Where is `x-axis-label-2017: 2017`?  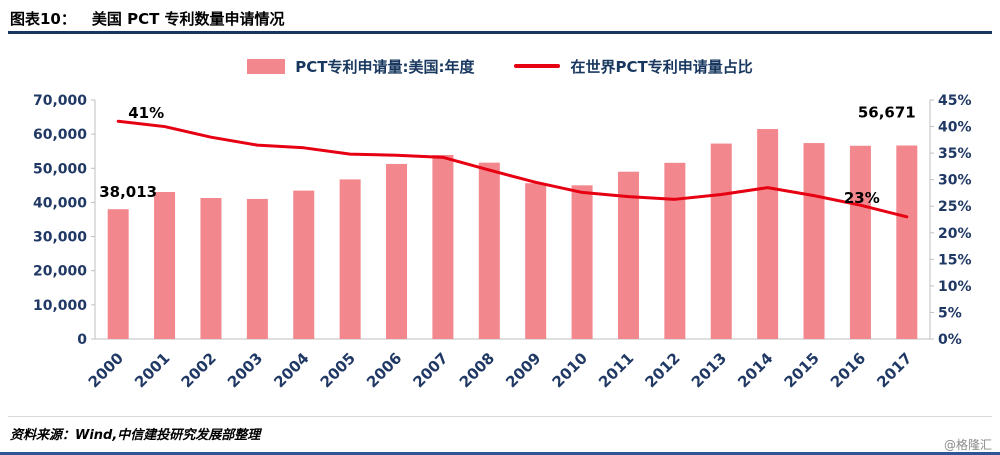
x-axis-label-2017: 2017 is located at coordinates (894, 370).